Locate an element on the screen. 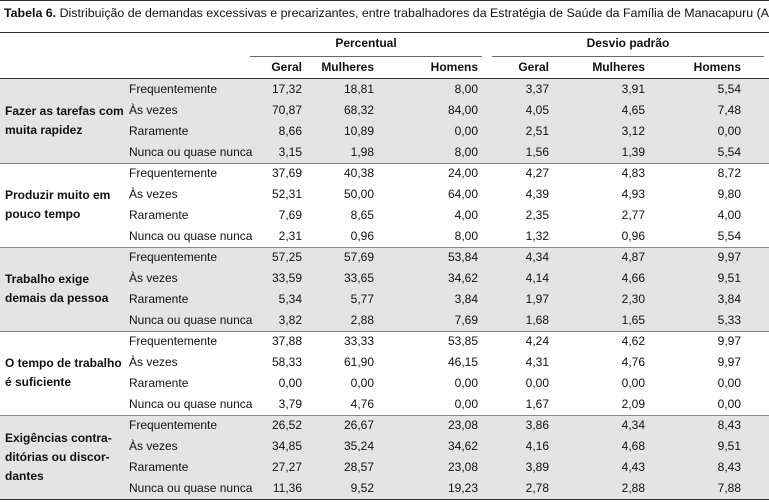 The width and height of the screenshot is (769, 502). group-label: Produzir muito em pouco tempo is located at coordinates (57, 205).